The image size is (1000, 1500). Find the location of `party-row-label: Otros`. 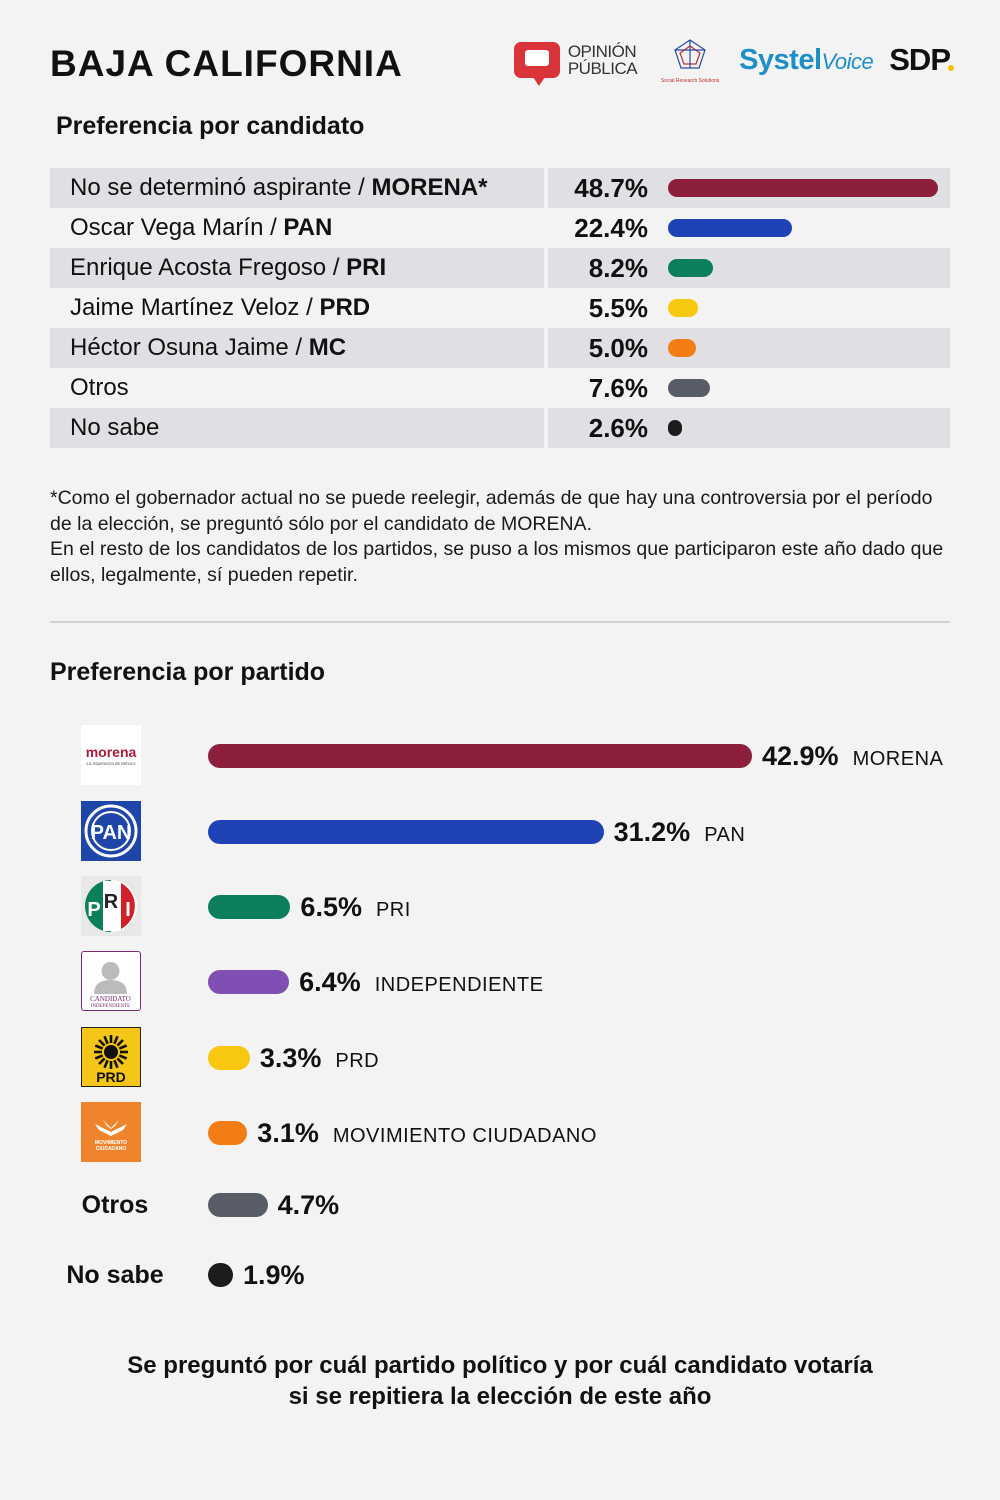

party-row-label: Otros is located at coordinates (115, 1205).